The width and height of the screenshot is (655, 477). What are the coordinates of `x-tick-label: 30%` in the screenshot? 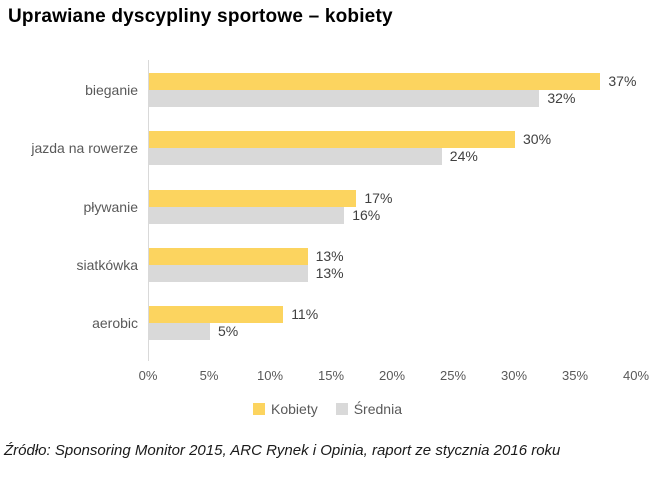 It's located at (514, 375).